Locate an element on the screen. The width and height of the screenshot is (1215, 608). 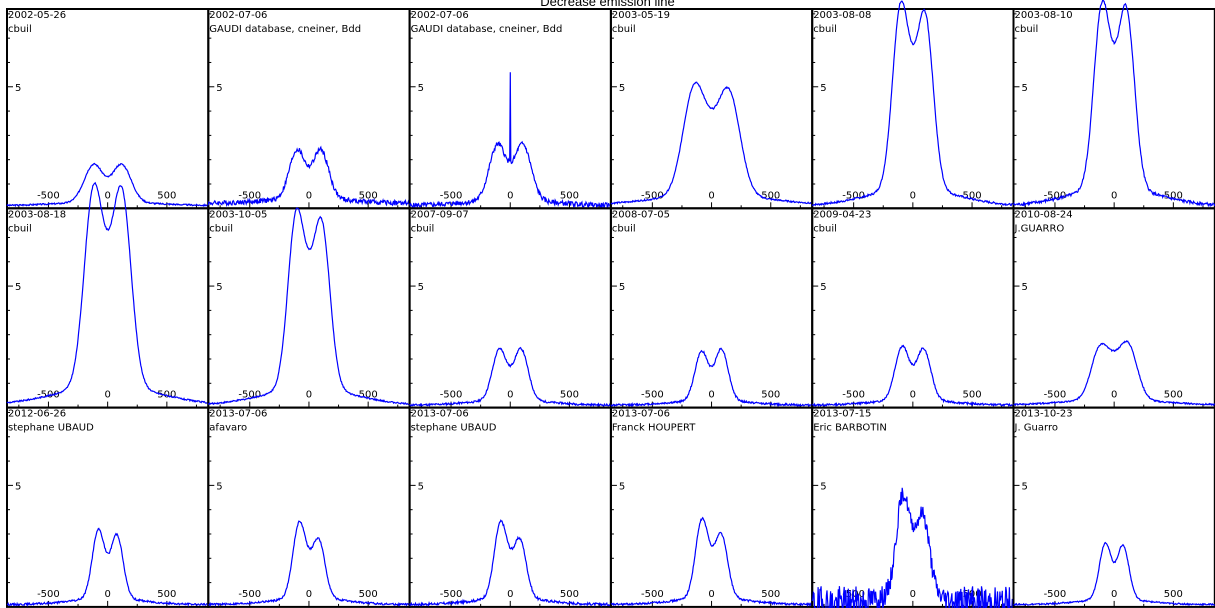
panel-observer: Franck HOUPERT is located at coordinates (654, 428).